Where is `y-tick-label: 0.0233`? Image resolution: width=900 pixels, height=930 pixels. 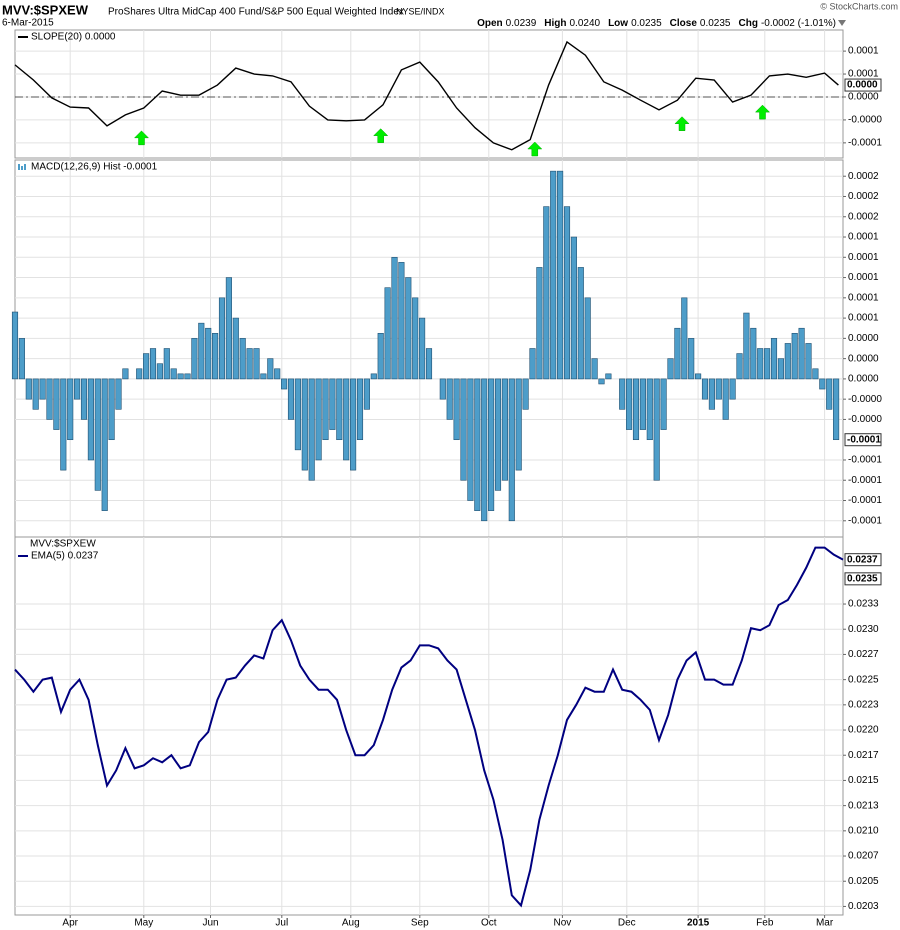
y-tick-label: 0.0233 is located at coordinates (863, 604).